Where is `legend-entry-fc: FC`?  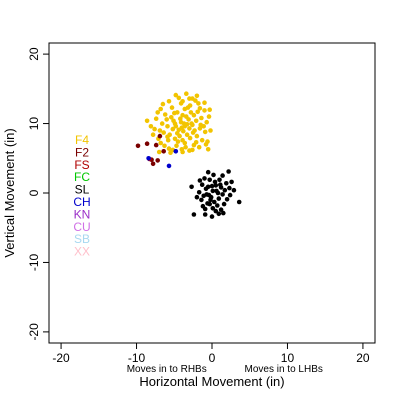
legend-entry-fc: FC is located at coordinates (82, 177).